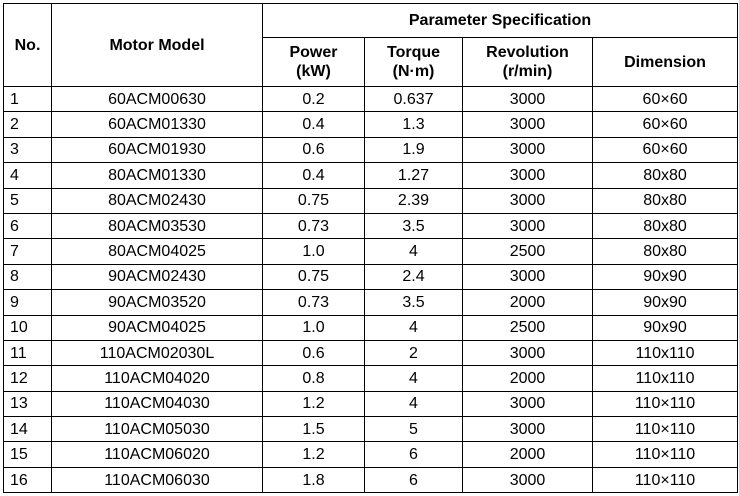 The image size is (739, 496). I want to click on column-name: Dimension, so click(665, 62).